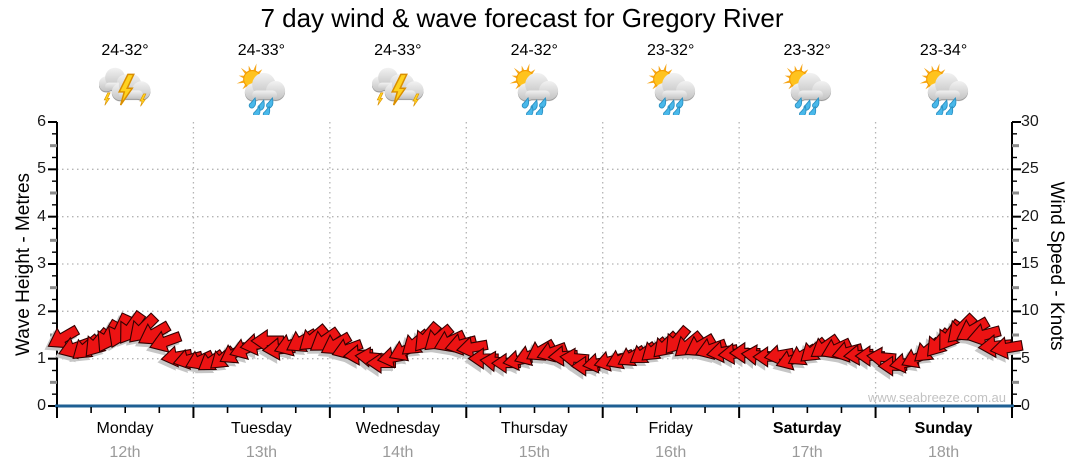 The width and height of the screenshot is (1080, 475). What do you see at coordinates (535, 343) in the screenshot?
I see `wind-arrow-series` at bounding box center [535, 343].